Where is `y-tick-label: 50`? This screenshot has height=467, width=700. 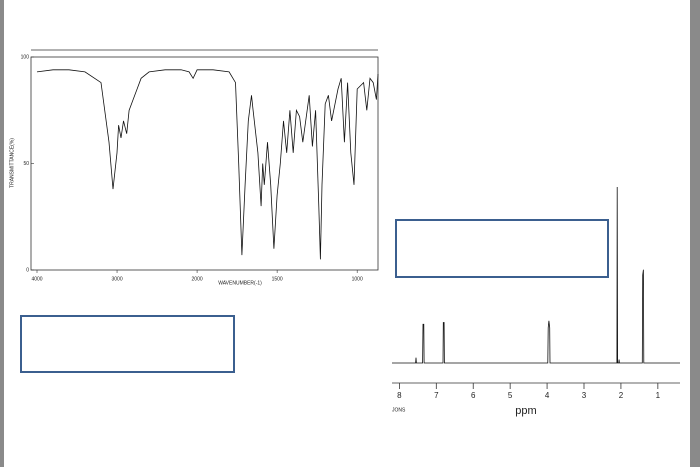 y-tick-label: 50 is located at coordinates (26, 164).